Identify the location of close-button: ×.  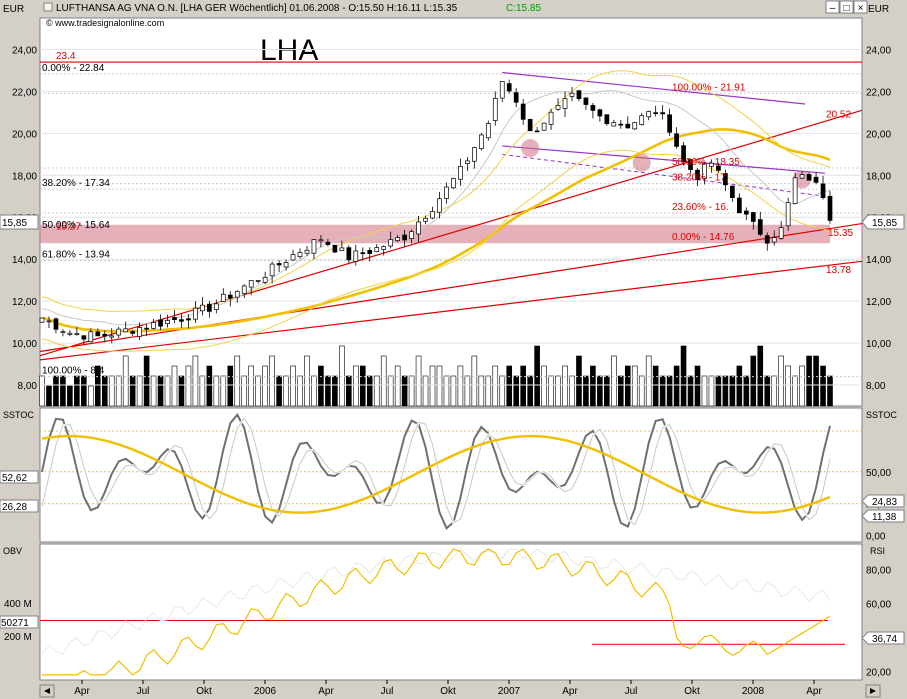
(860, 7).